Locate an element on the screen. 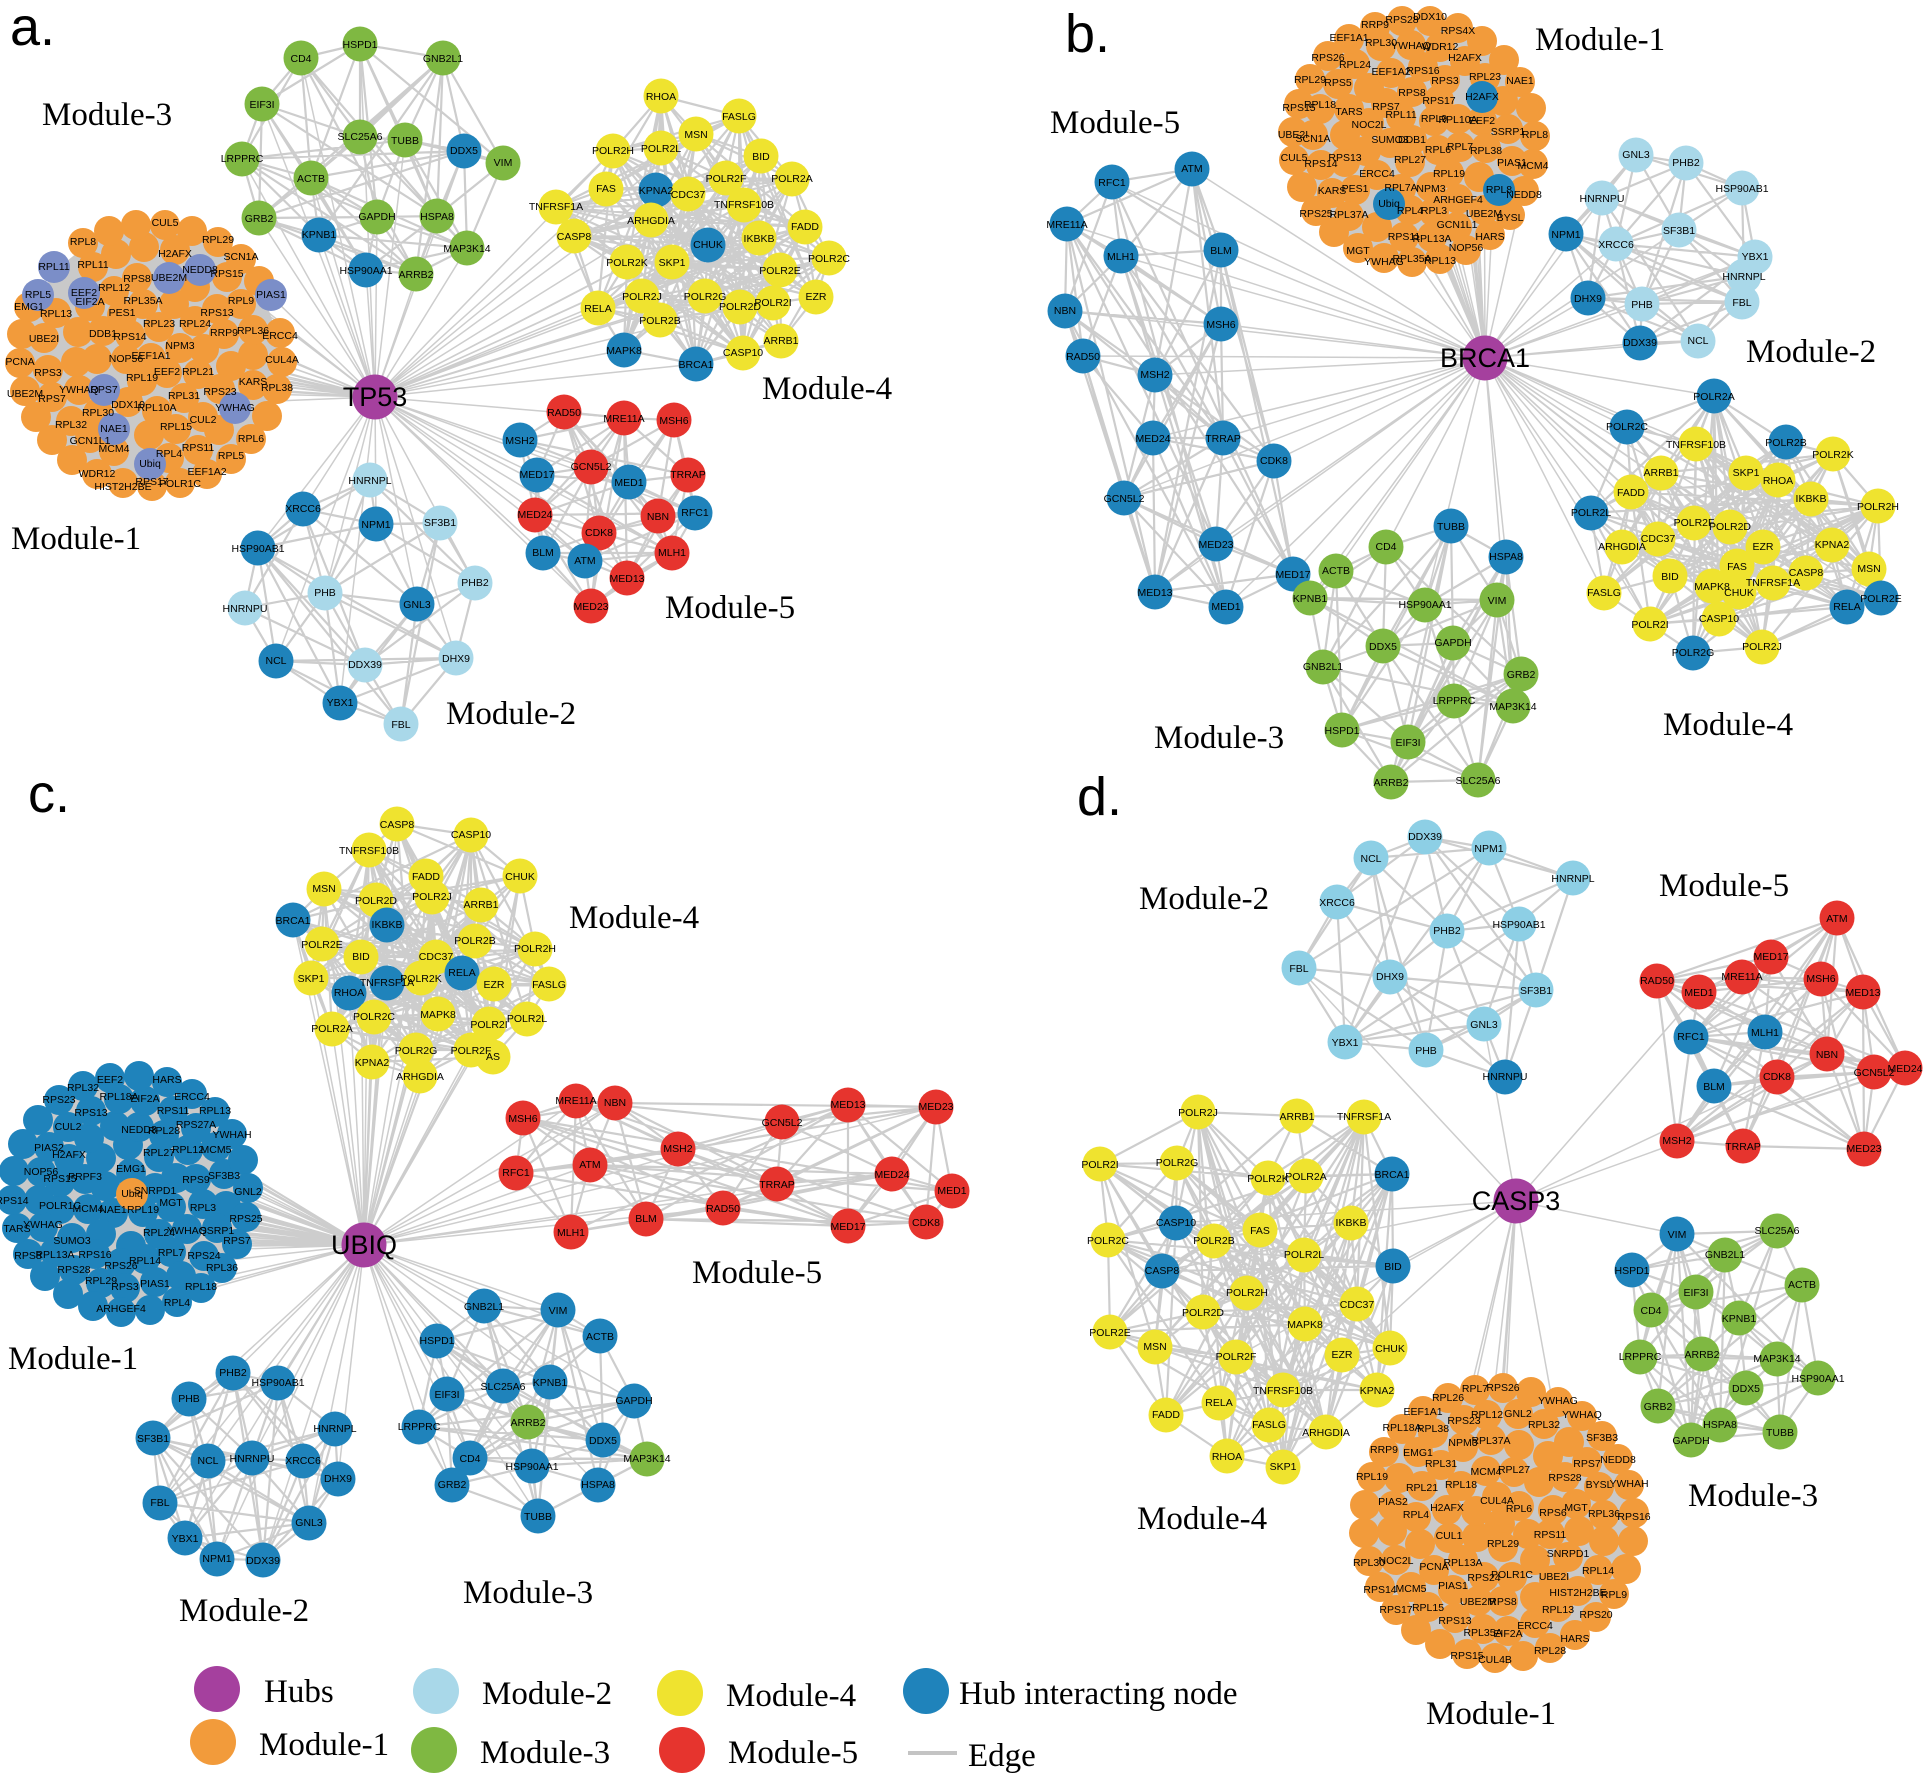 The image size is (1923, 1780). svg-text: CD4 is located at coordinates (1385, 547).